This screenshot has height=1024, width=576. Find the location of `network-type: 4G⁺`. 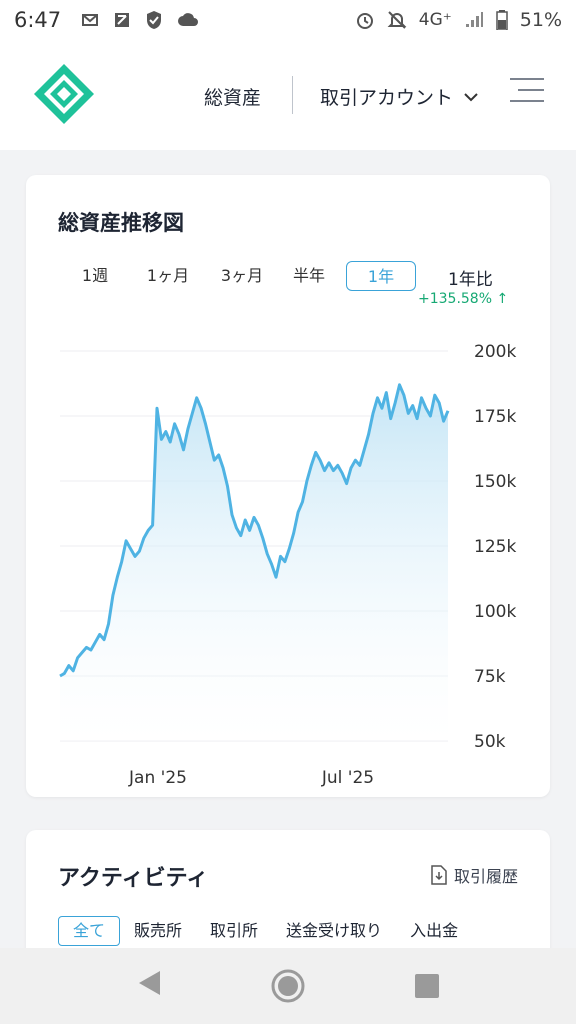

network-type: 4G⁺ is located at coordinates (435, 20).